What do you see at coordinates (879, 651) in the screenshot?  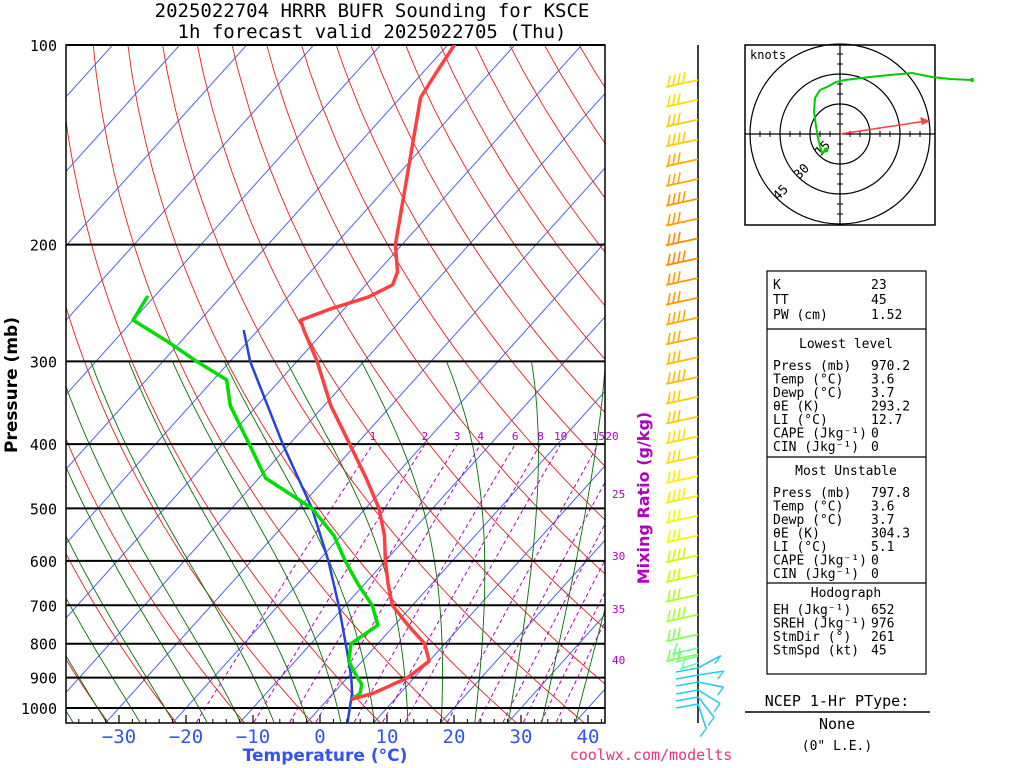 I see `index-value: 45` at bounding box center [879, 651].